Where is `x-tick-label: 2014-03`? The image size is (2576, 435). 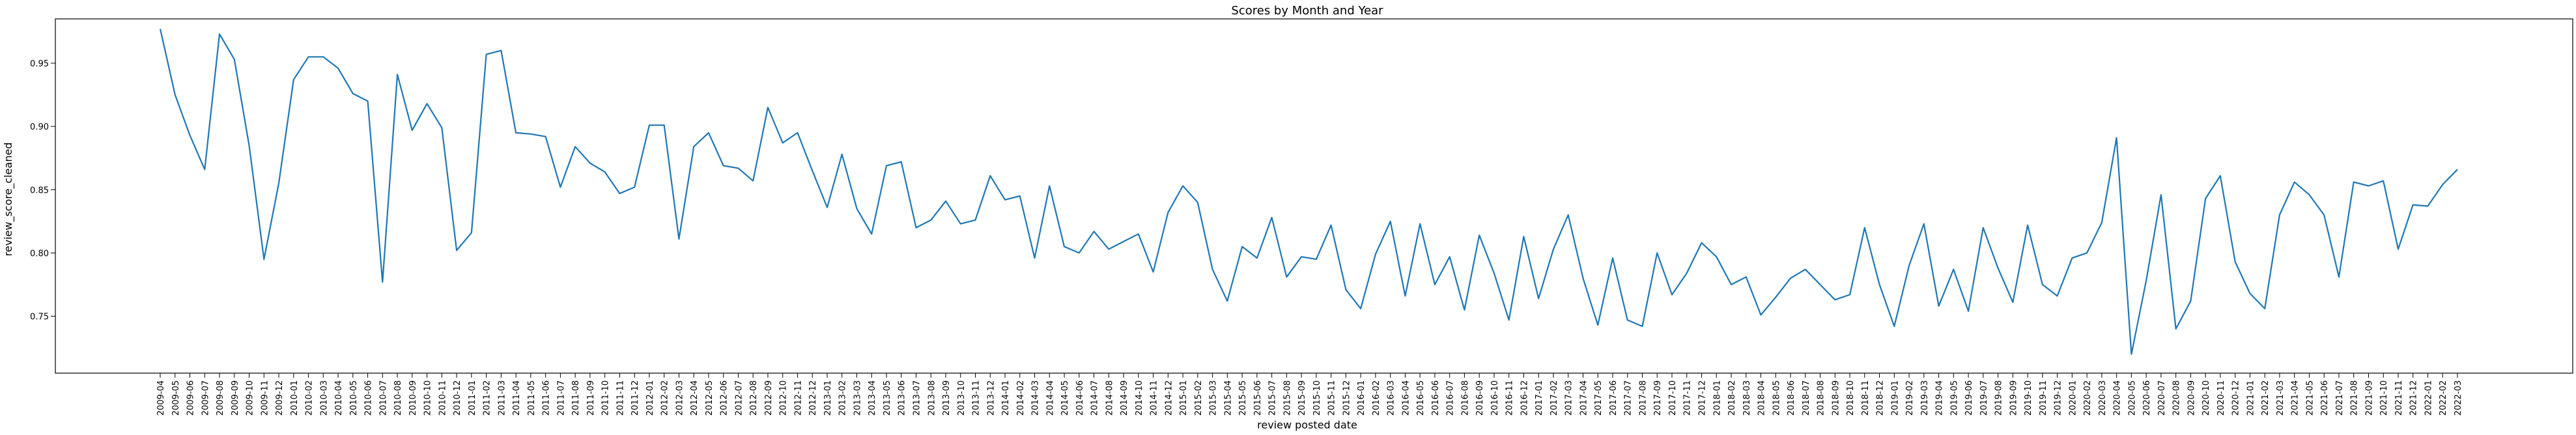
x-tick-label: 2014-03 is located at coordinates (1036, 397).